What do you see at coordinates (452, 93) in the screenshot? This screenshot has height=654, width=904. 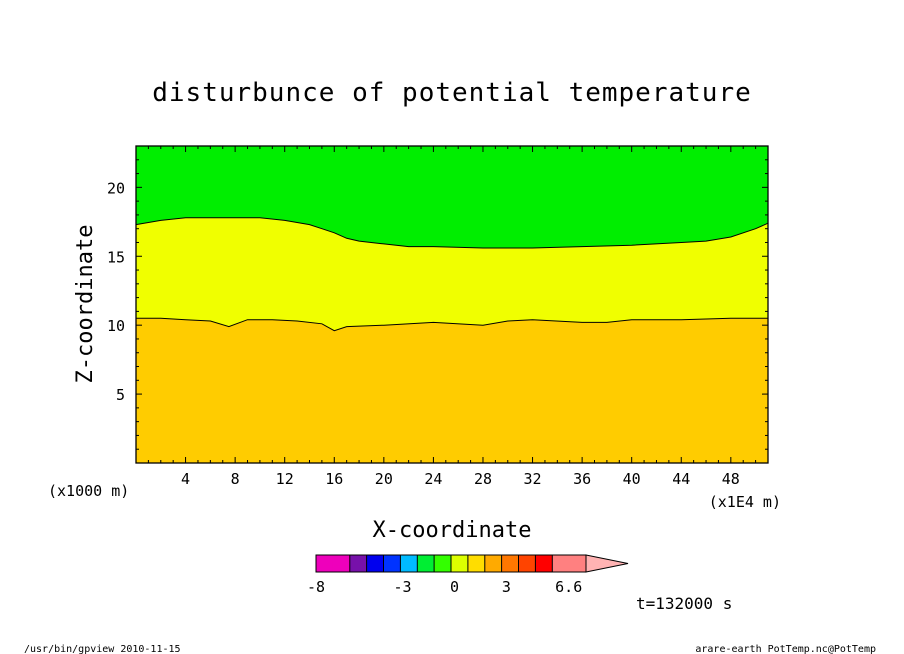 I see `chart-title: disturbunce of potential temperature` at bounding box center [452, 93].